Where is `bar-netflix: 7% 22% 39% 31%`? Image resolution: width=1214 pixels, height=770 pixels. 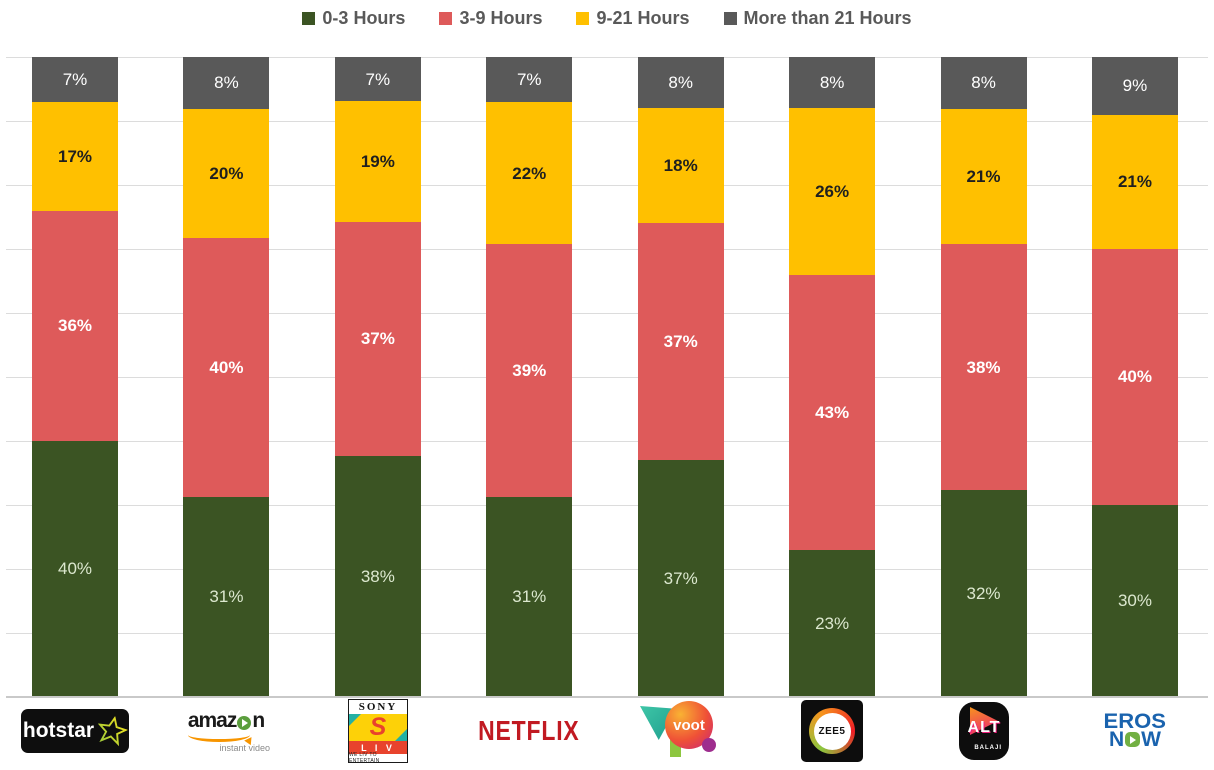
bar-netflix: 7% 22% 39% 31% is located at coordinates (529, 377).